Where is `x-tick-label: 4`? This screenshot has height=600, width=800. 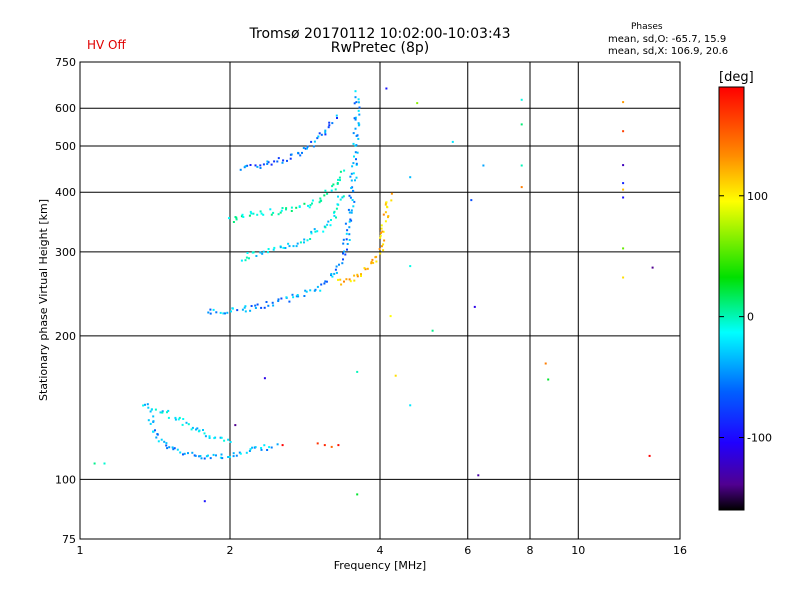
x-tick-label: 4 is located at coordinates (380, 550).